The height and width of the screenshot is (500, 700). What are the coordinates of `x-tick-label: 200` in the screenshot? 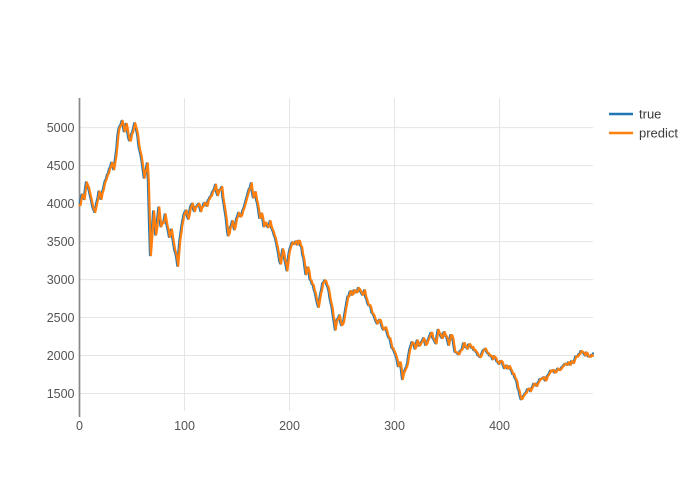 It's located at (289, 426).